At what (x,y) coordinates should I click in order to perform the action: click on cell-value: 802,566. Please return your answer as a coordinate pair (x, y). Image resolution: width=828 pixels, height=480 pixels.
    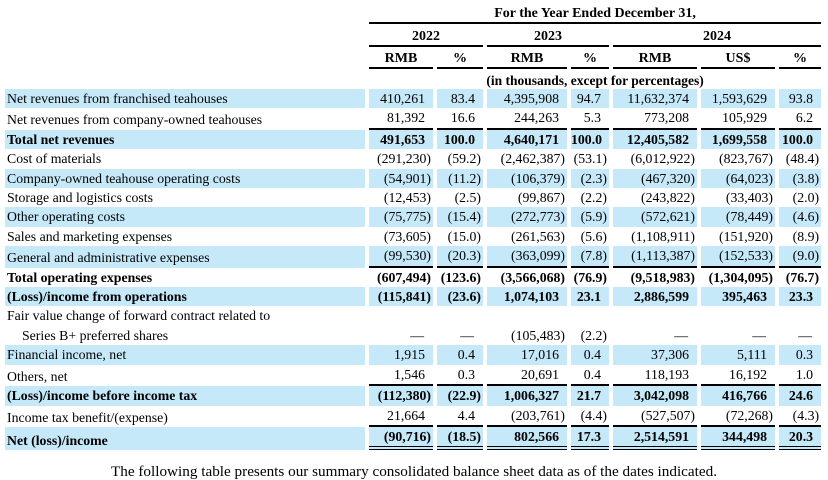
    Looking at the image, I should click on (527, 438).